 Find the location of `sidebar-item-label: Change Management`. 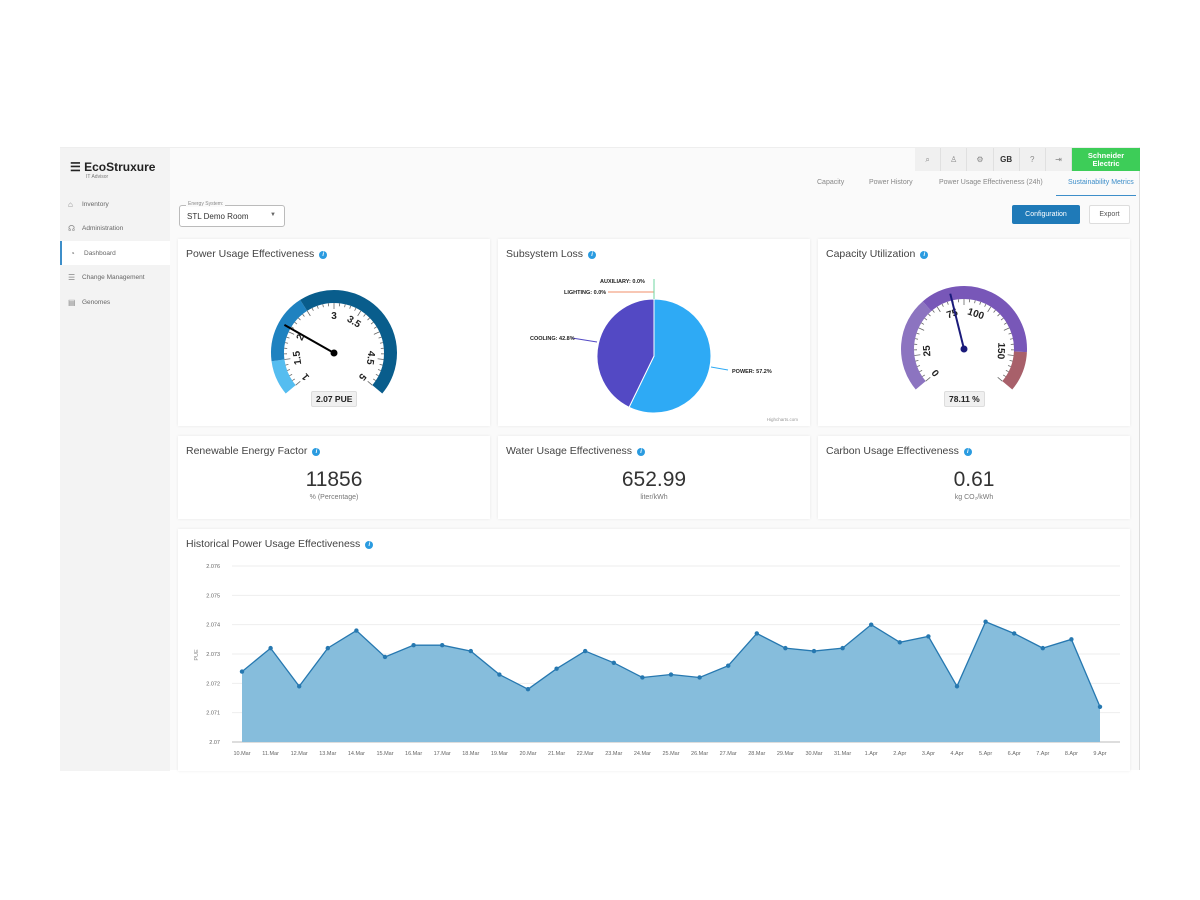

sidebar-item-label: Change Management is located at coordinates (113, 277).